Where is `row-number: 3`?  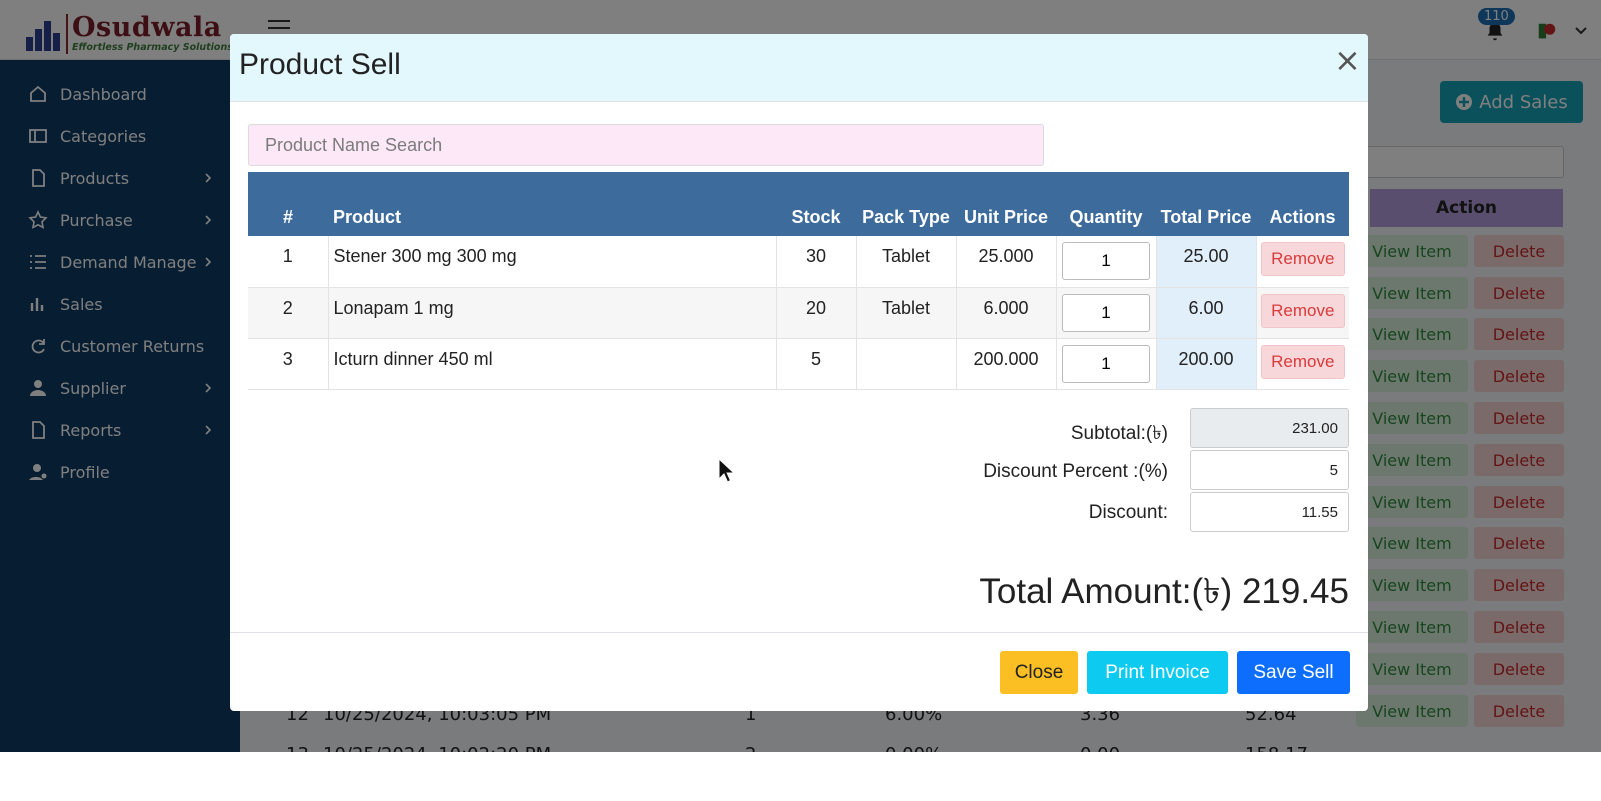 row-number: 3 is located at coordinates (288, 364).